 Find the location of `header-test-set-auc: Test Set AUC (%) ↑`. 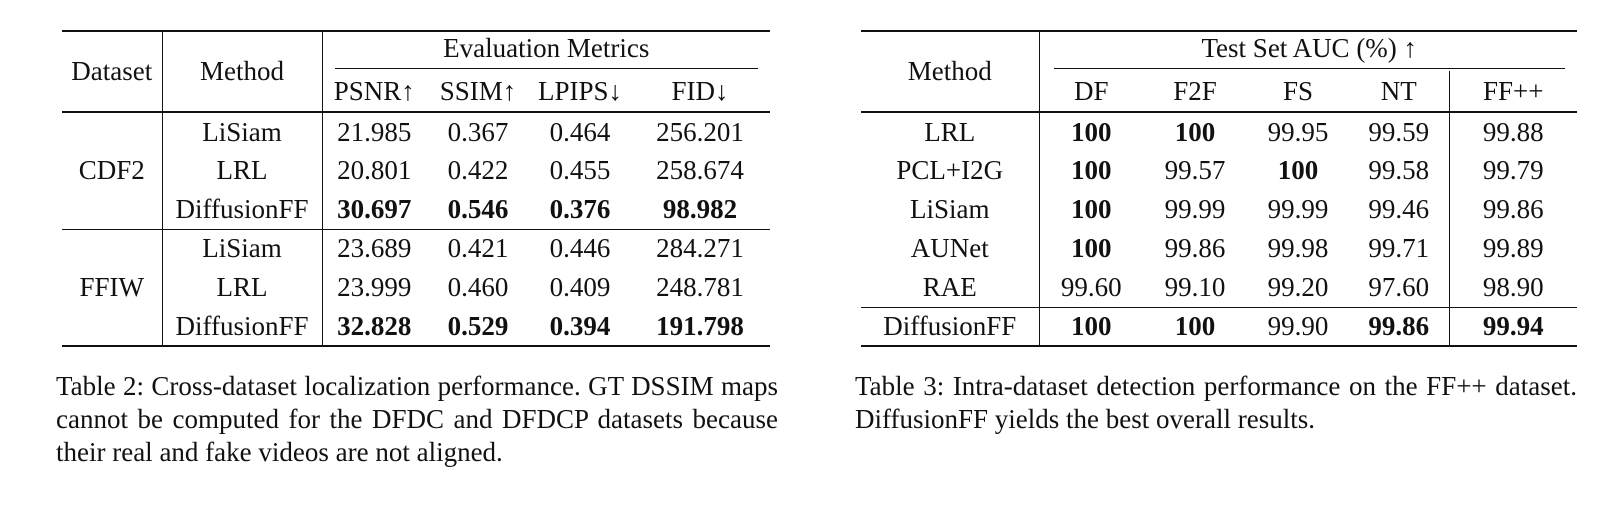

header-test-set-auc: Test Set AUC (%) ↑ is located at coordinates (1308, 51).